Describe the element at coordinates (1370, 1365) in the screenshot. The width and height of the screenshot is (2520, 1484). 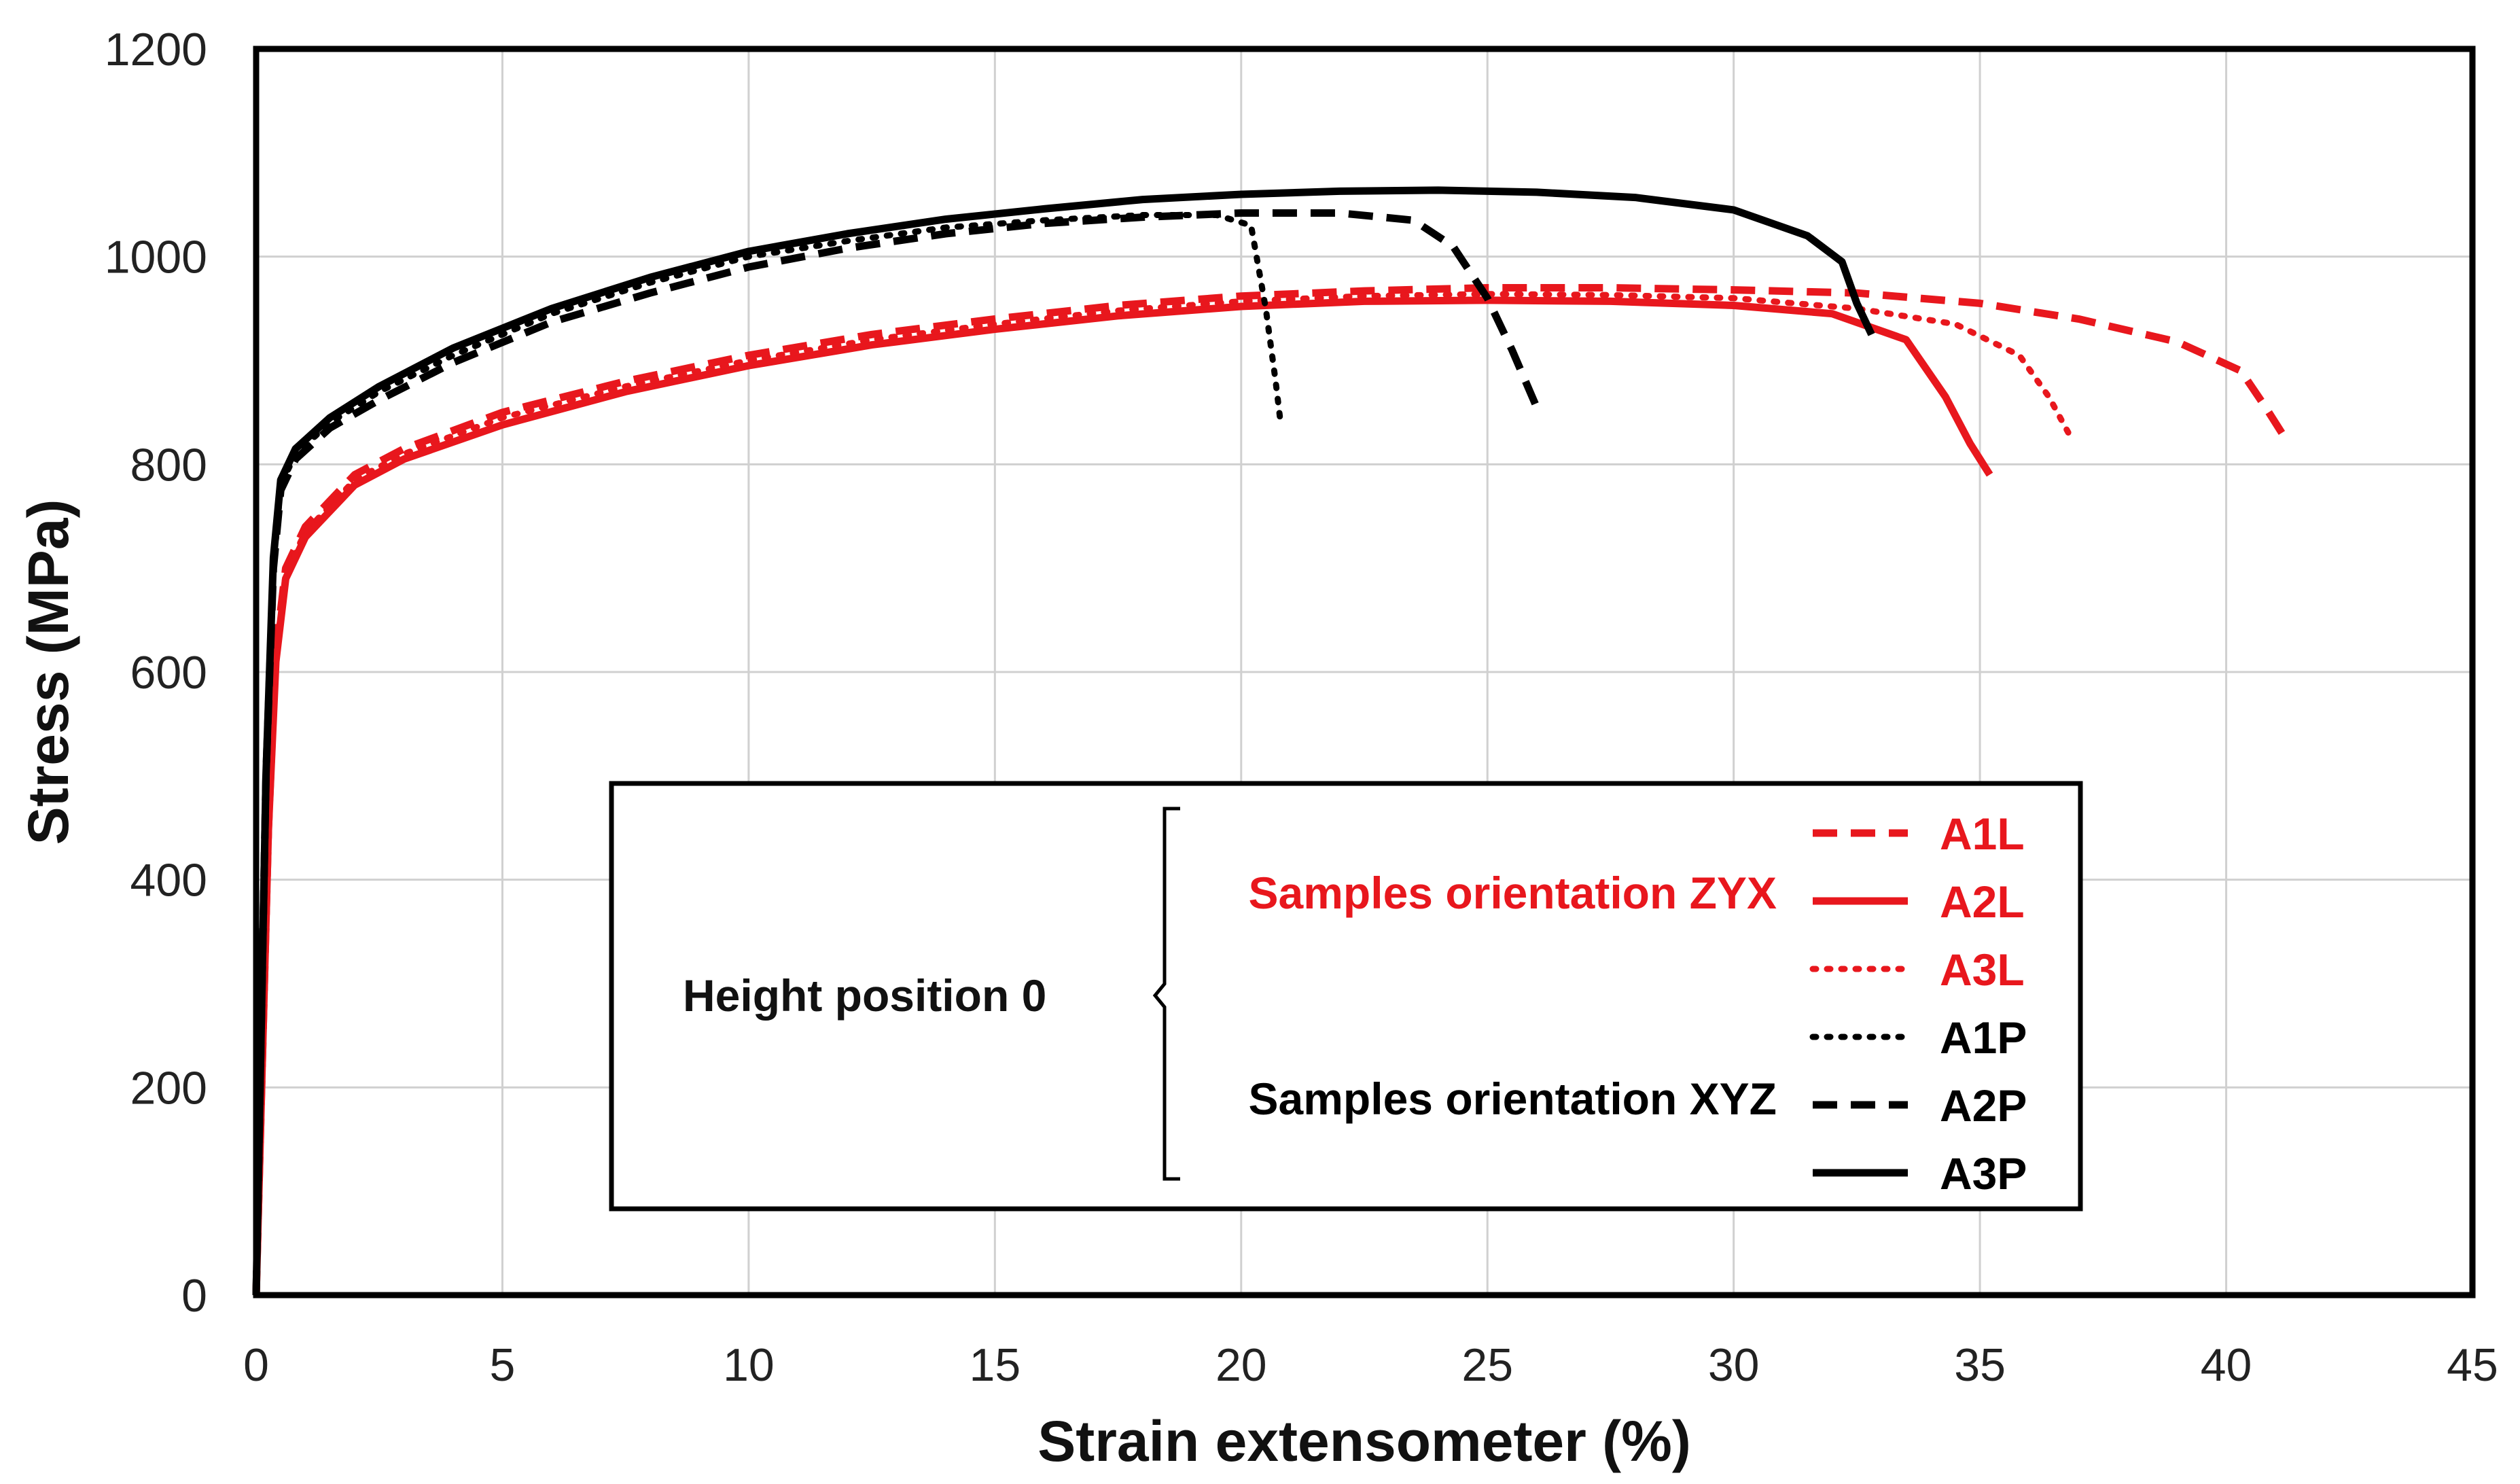
I see `x-tick-labels: 0 5 10 15 20 25 30 35 40 45` at that location.